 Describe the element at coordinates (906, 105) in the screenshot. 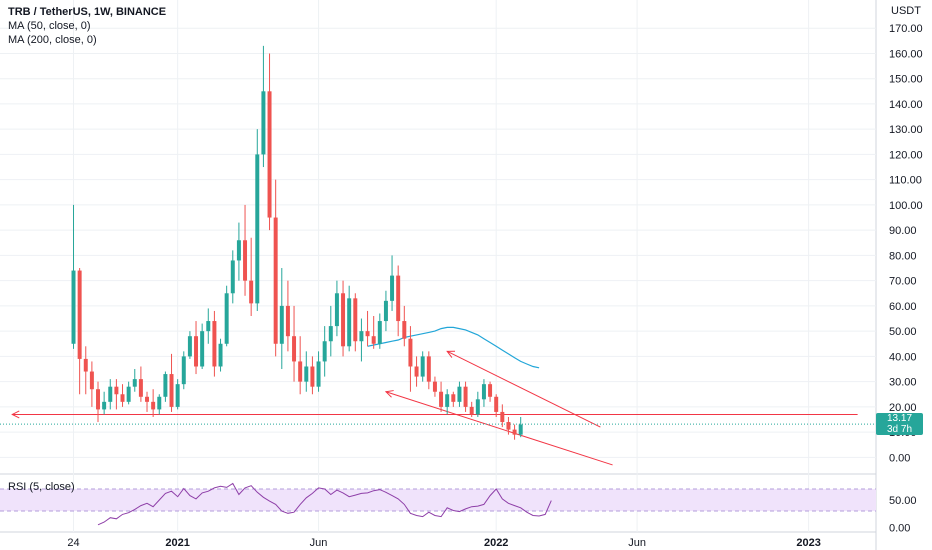

I see `y-tick-label: 140.00` at that location.